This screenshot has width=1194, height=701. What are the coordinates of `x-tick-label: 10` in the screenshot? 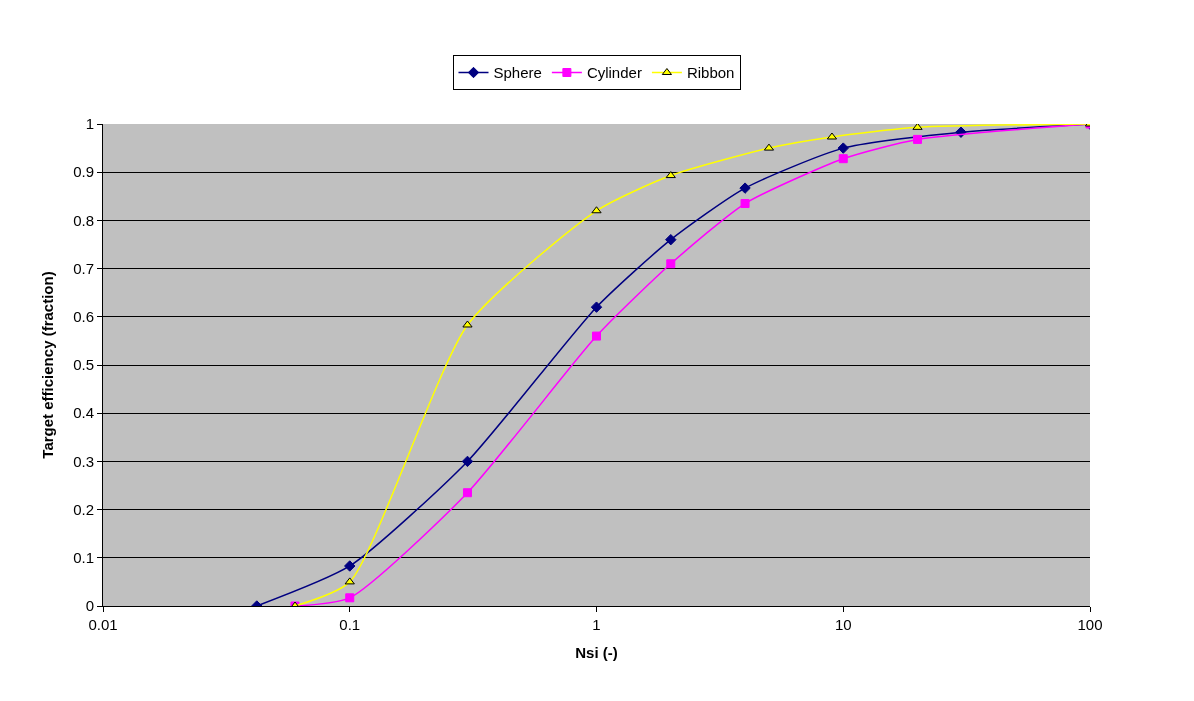 It's located at (843, 624).